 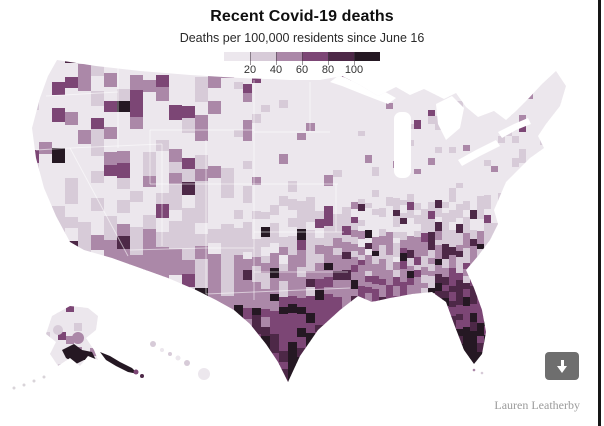 What do you see at coordinates (537, 405) in the screenshot?
I see `author-credit: Lauren Leatherby` at bounding box center [537, 405].